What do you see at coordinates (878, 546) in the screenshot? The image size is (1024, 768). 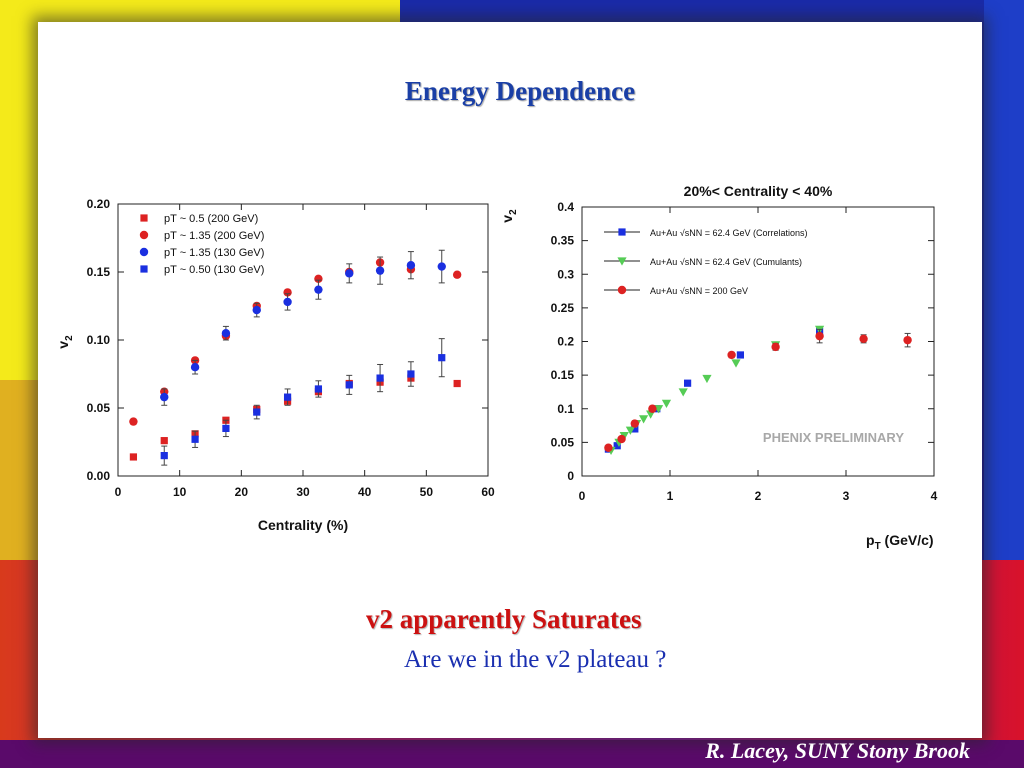 I see `x-axis-label-sub: T` at bounding box center [878, 546].